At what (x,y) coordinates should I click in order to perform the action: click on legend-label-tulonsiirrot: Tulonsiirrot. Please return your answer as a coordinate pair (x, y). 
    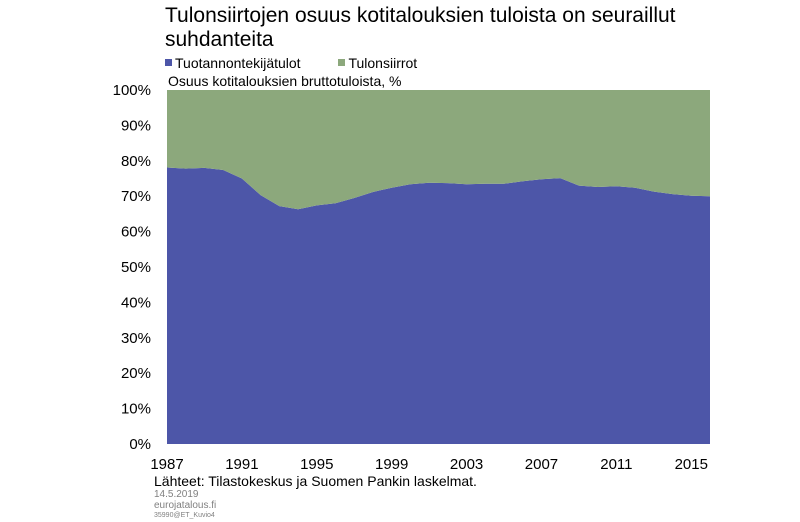
    Looking at the image, I should click on (383, 63).